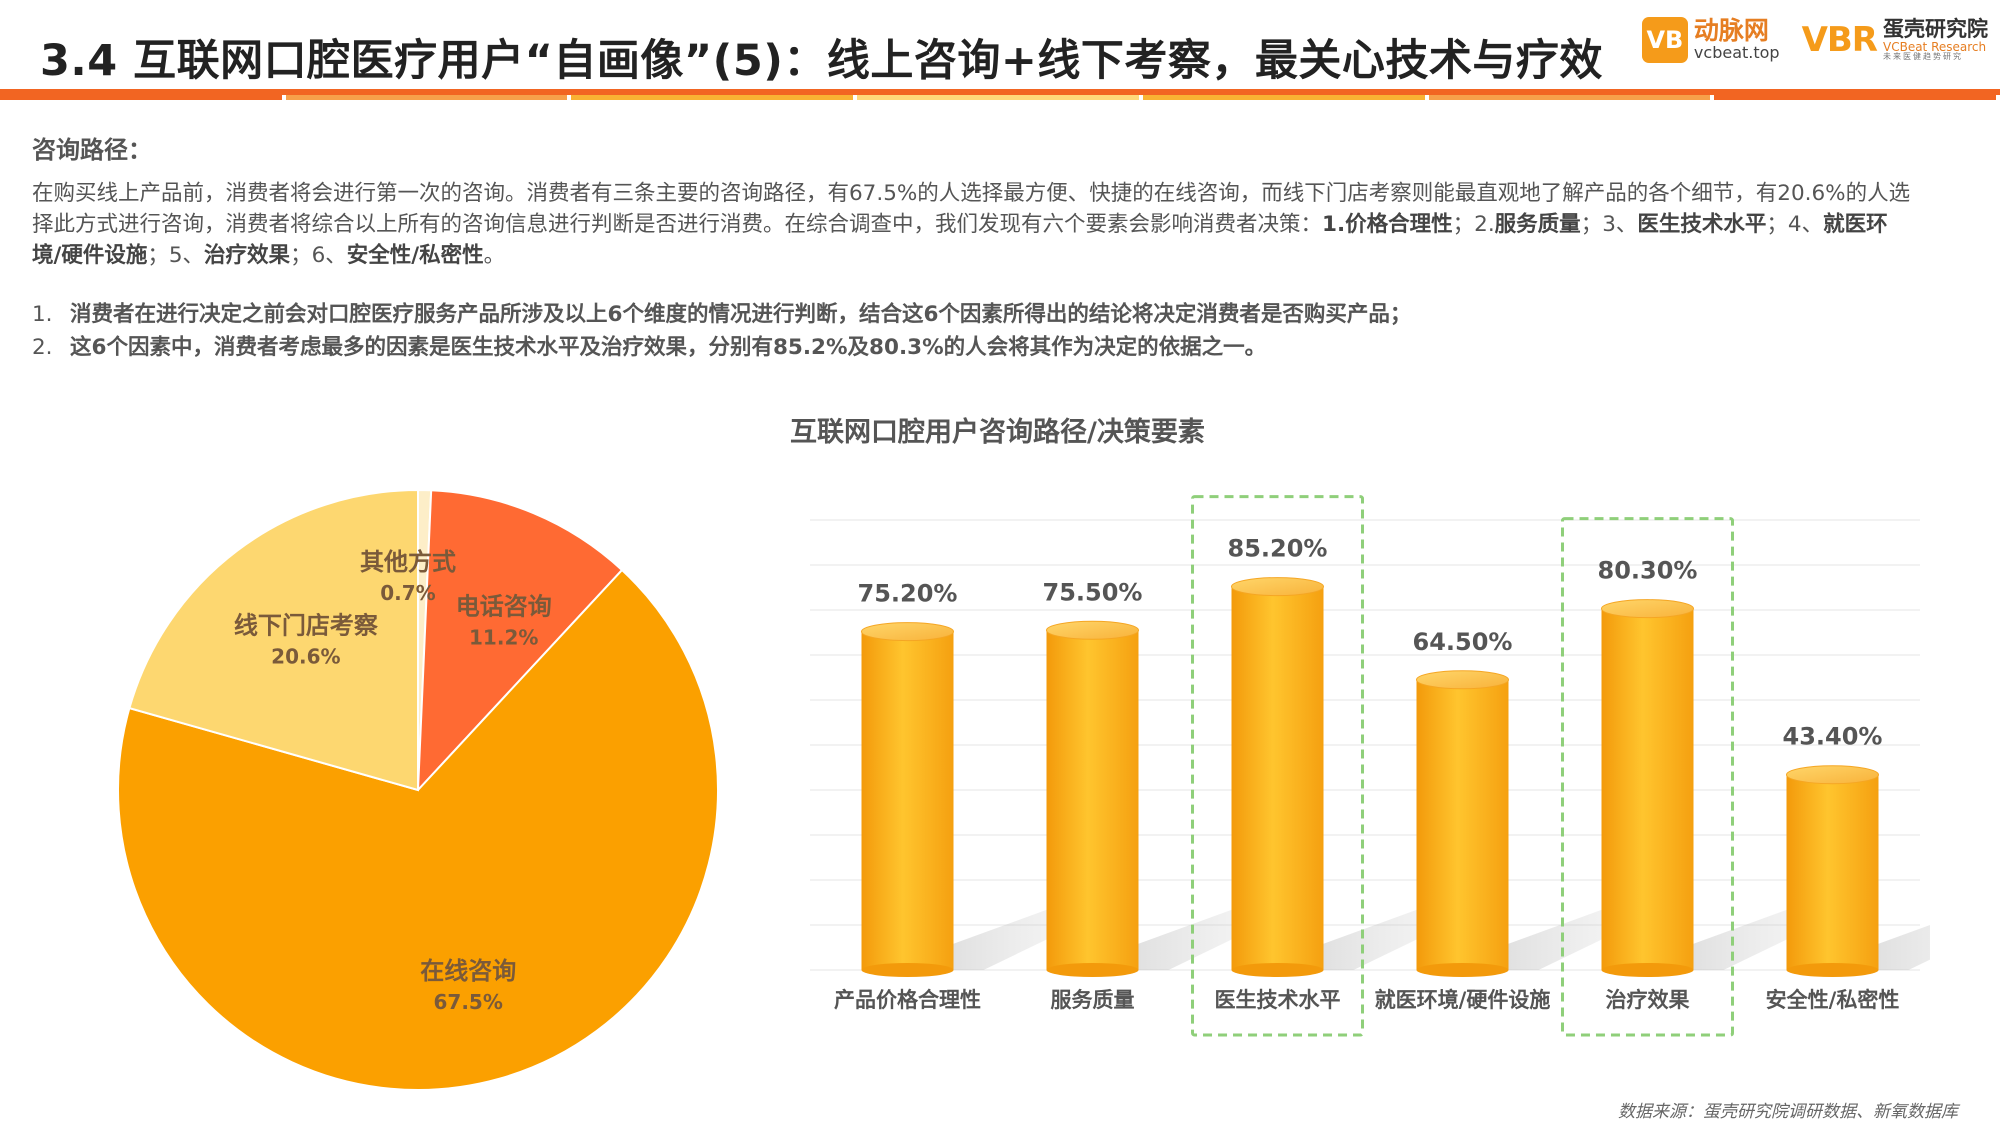  What do you see at coordinates (1788, 1112) in the screenshot?
I see `data-source: 数据来源：蛋壳研究院调研数据、新氧数据库` at bounding box center [1788, 1112].